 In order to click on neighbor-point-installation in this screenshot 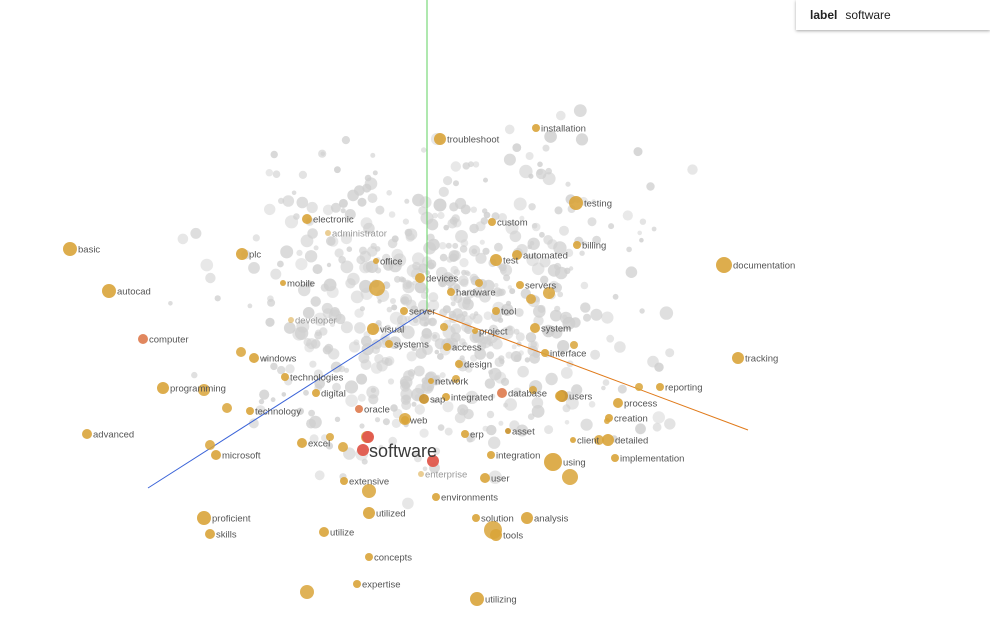, I will do `click(536, 128)`.